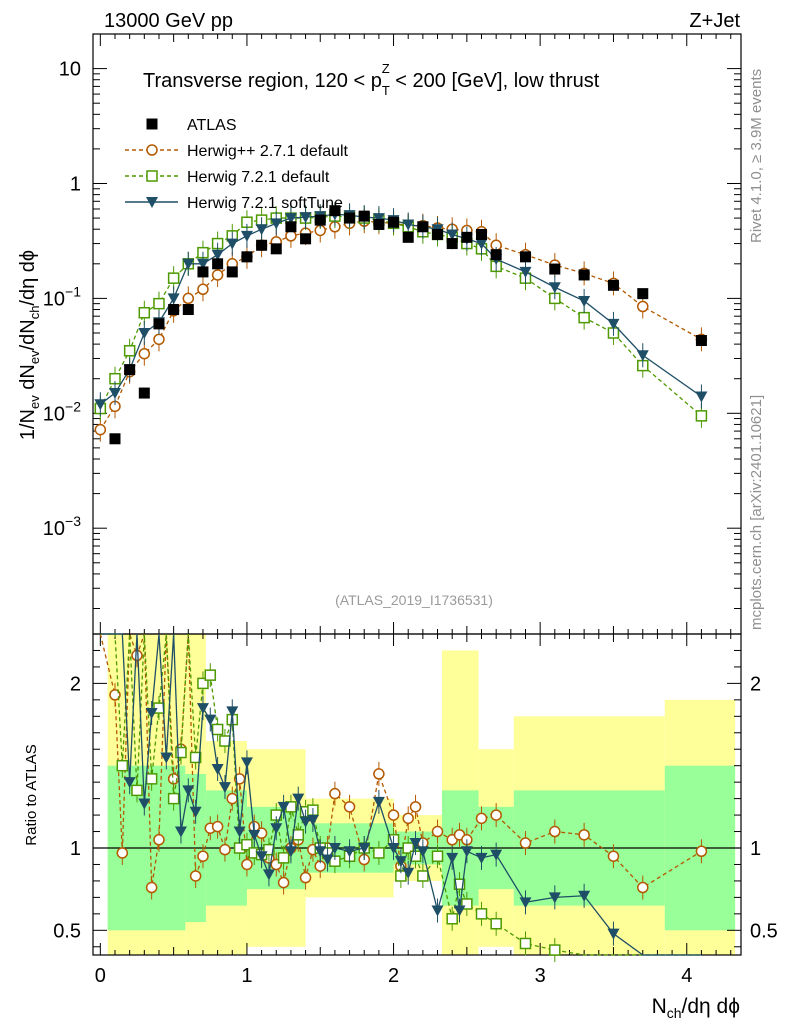 The image size is (786, 1024). I want to click on header-right: Z+Jet, so click(714, 21).